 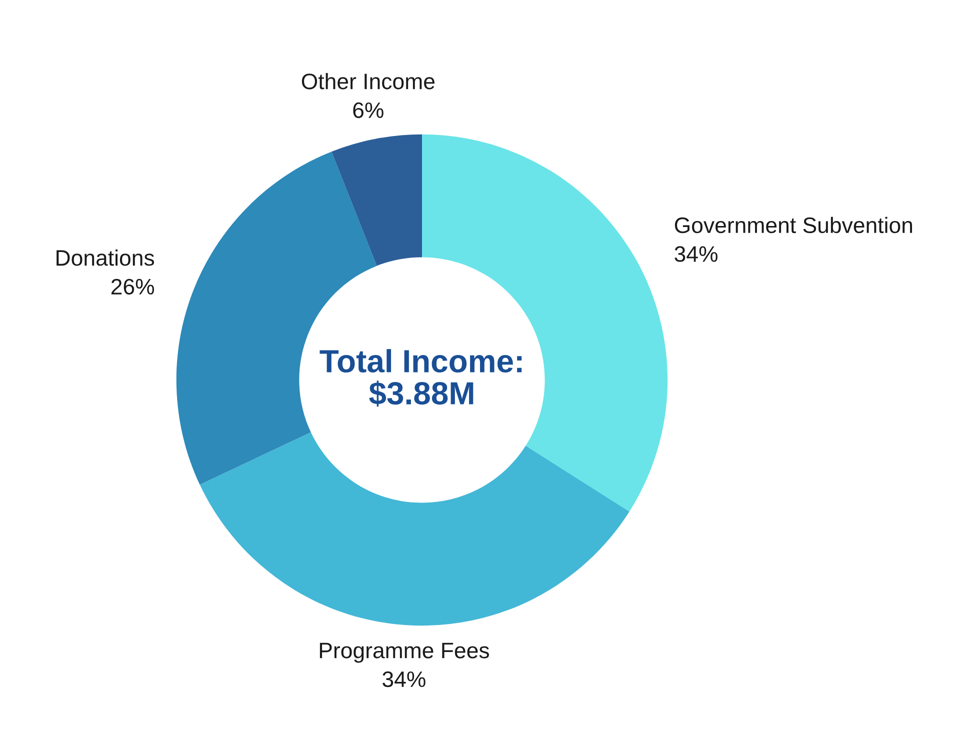 What do you see at coordinates (105, 257) in the screenshot?
I see `slice-label: Donations` at bounding box center [105, 257].